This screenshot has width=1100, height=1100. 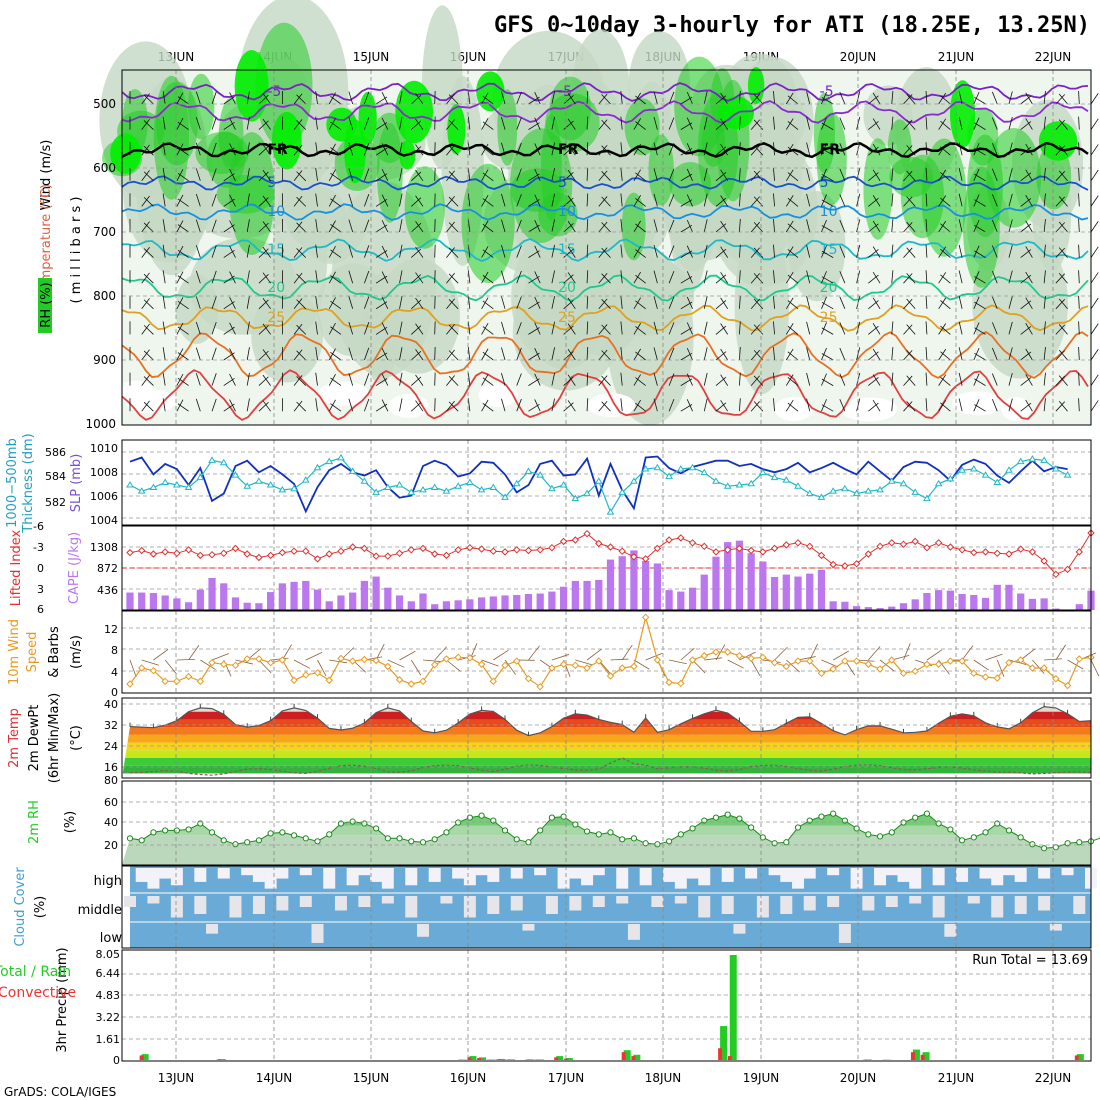 I want to click on temp-band, so click(x=606, y=762).